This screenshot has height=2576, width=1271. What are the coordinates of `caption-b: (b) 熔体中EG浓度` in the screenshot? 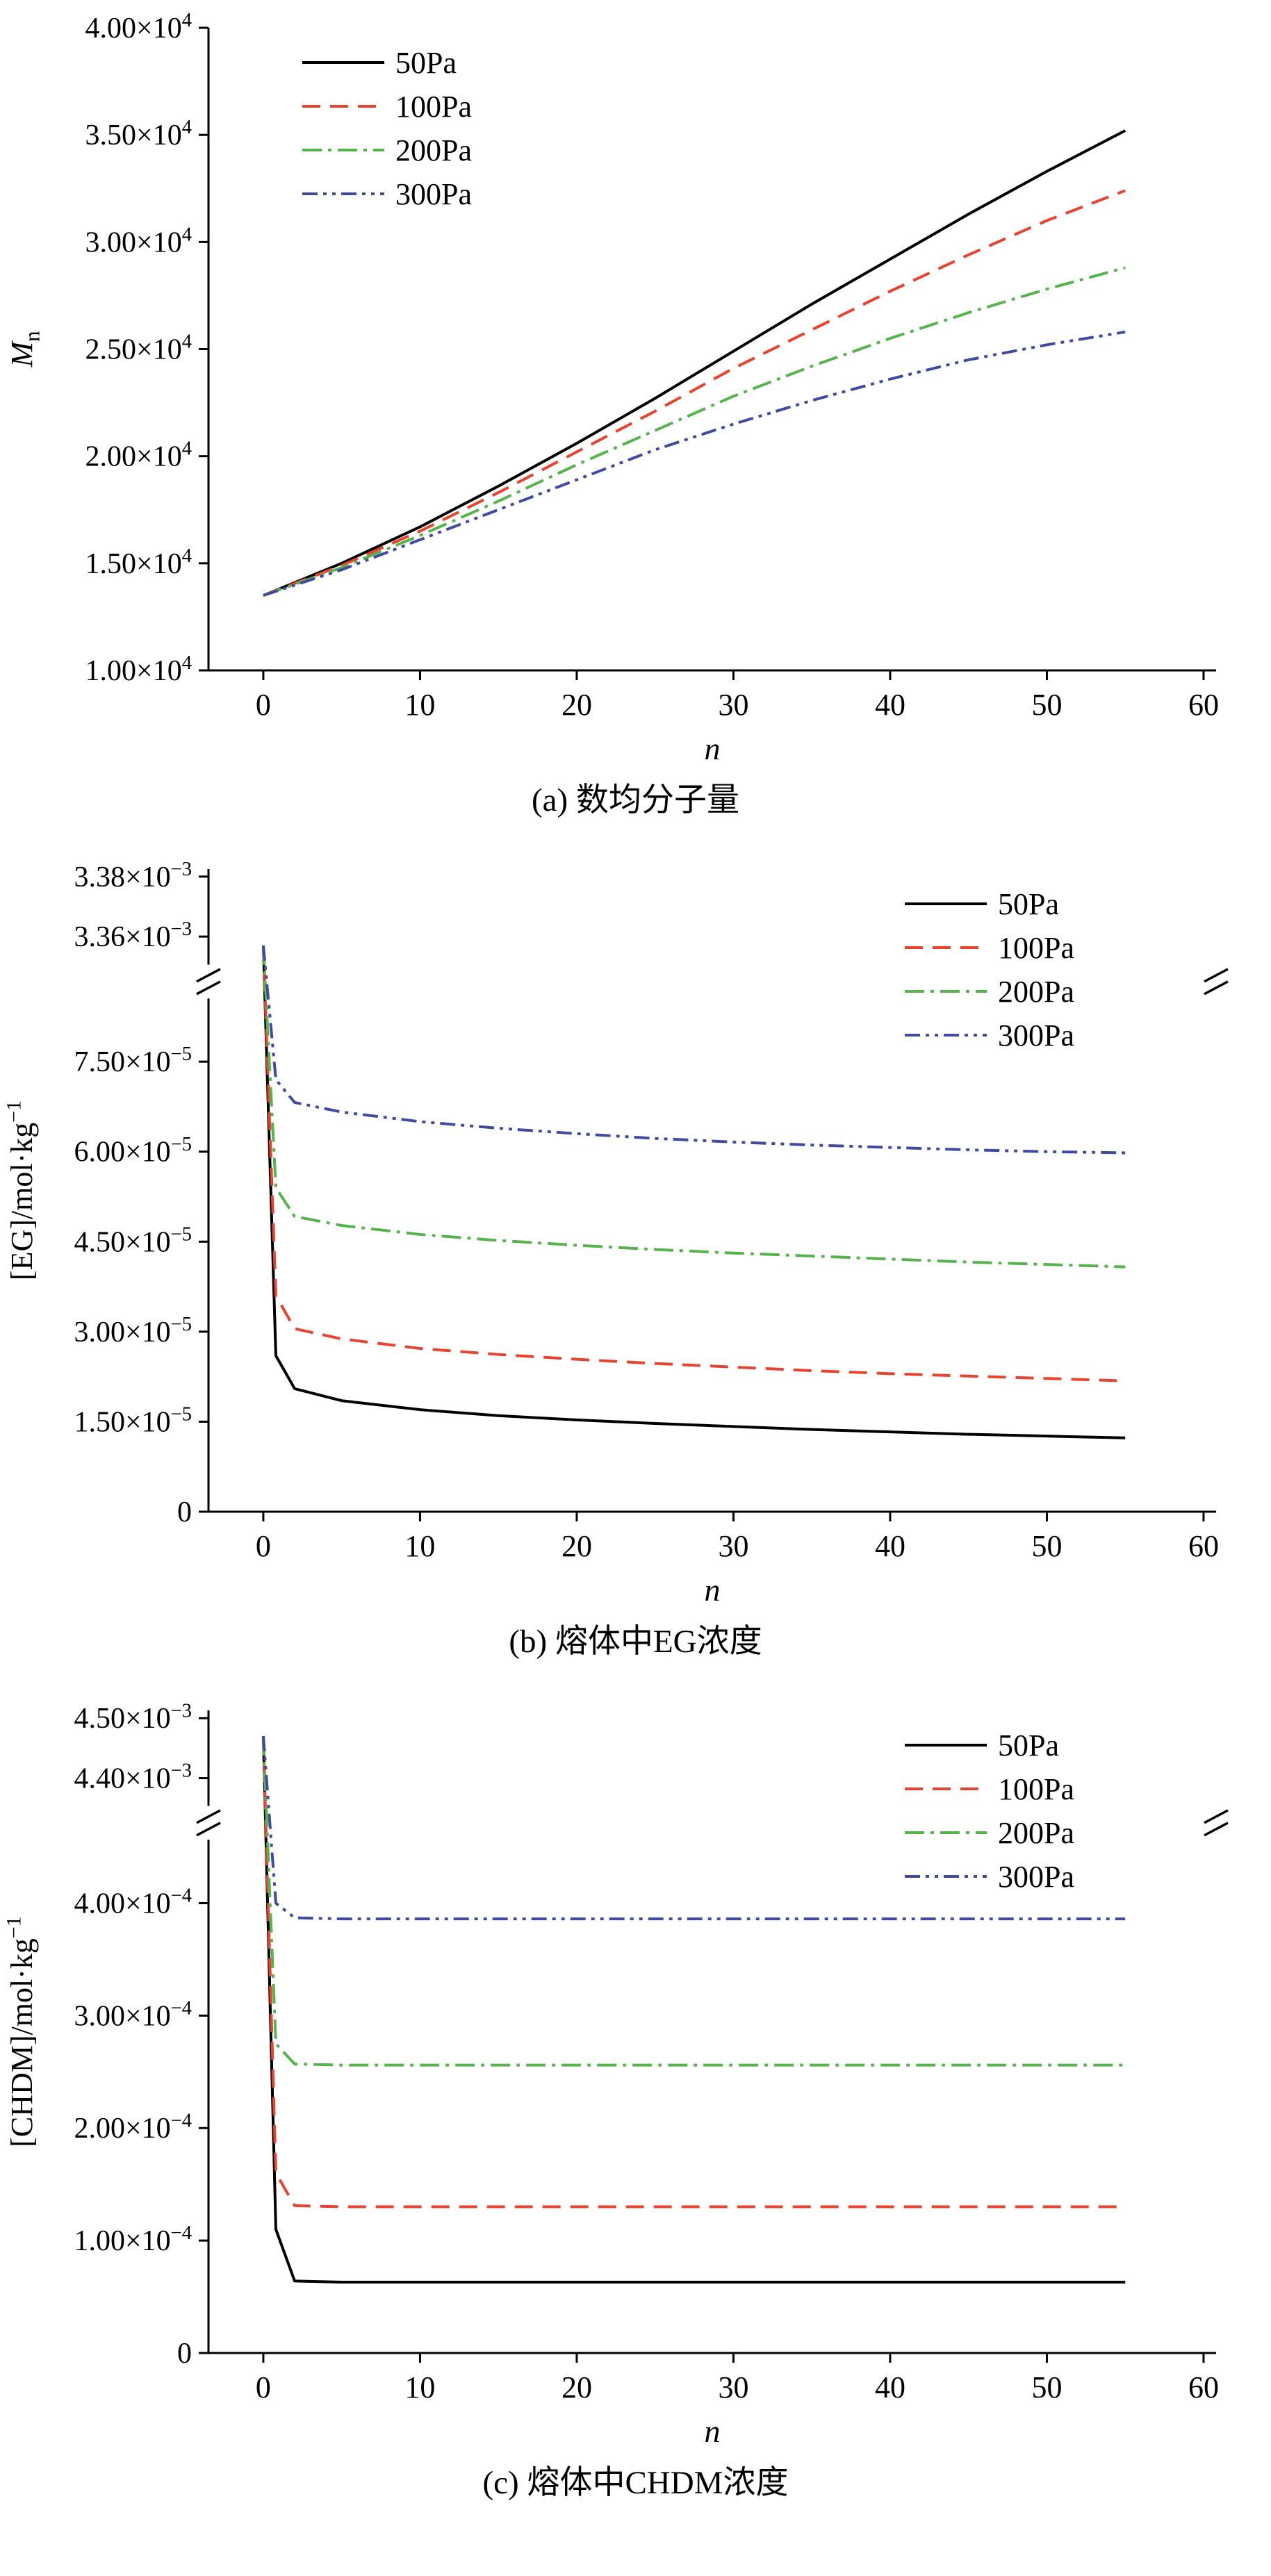 It's located at (635, 1642).